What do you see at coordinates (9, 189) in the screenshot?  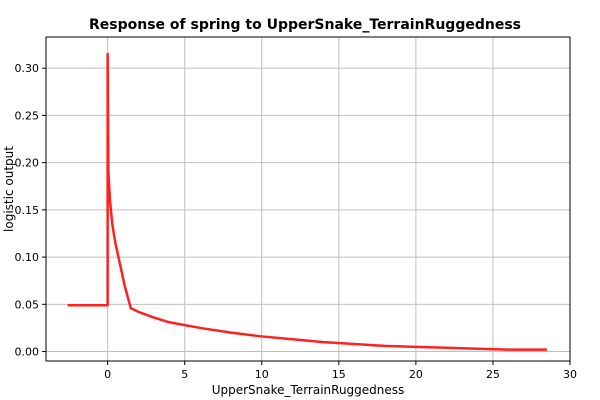 I see `y-axis-label: logistic output` at bounding box center [9, 189].